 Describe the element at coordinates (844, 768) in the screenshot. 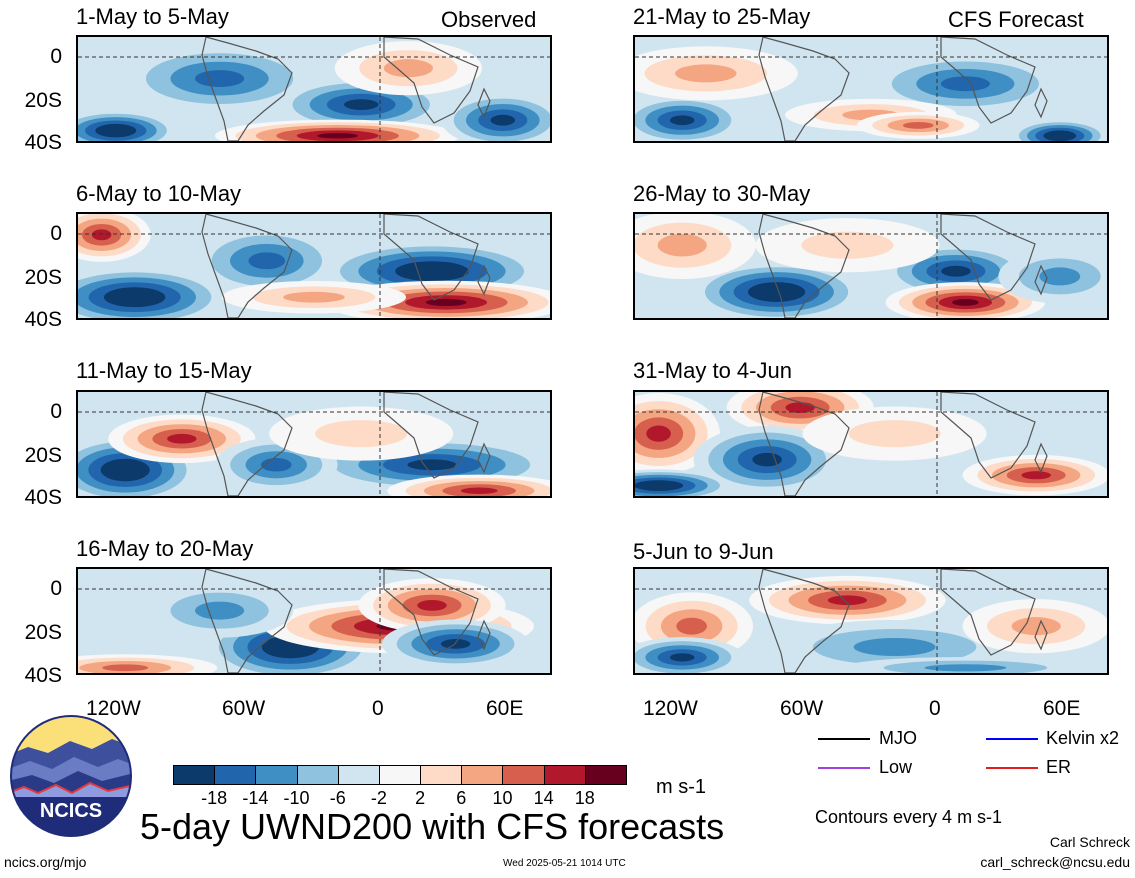

I see `legend-line-low` at that location.